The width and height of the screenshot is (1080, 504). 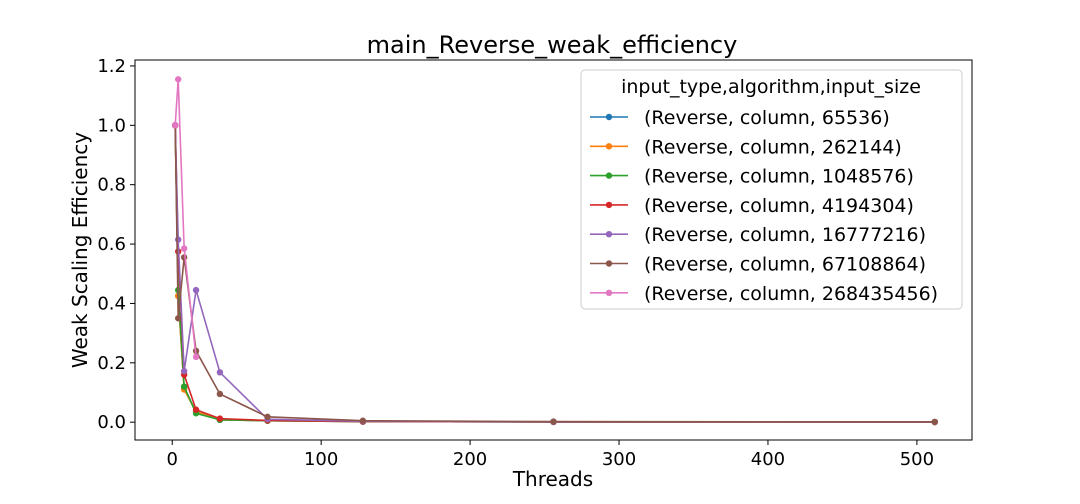 What do you see at coordinates (785, 265) in the screenshot?
I see `legend-label: (Reverse, column, 67108864)` at bounding box center [785, 265].